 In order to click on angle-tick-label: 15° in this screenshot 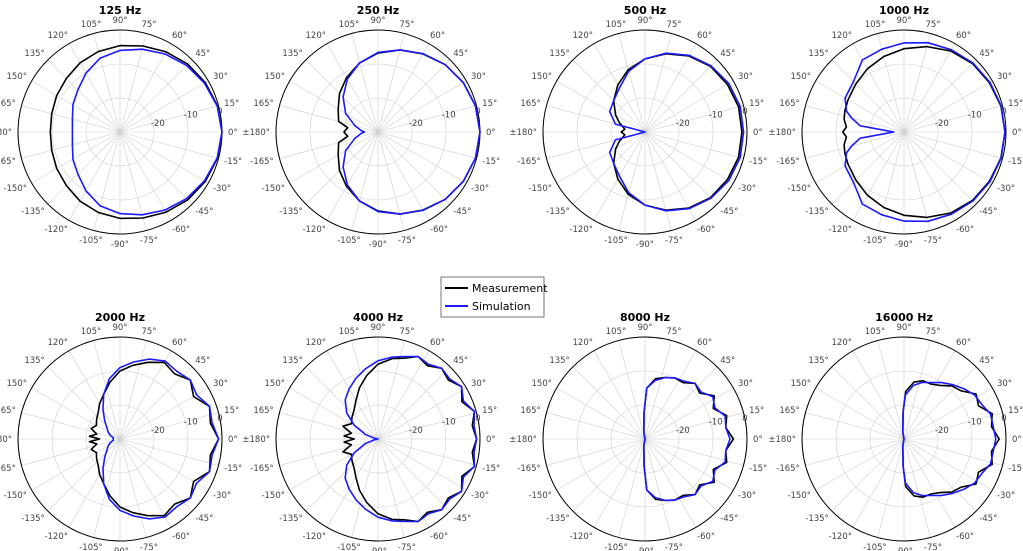, I will do `click(756, 104)`.